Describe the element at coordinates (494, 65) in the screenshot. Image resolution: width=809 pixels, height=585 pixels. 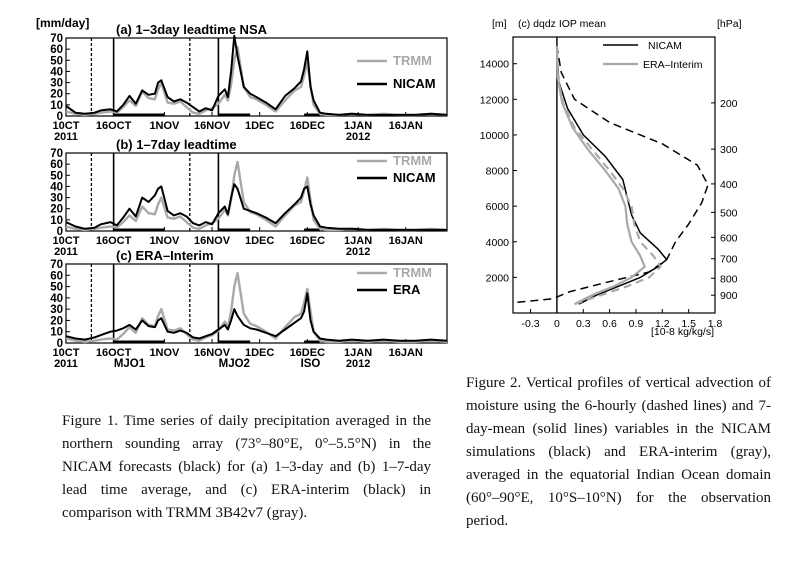
I see `profile-y-tick-label: 14000` at that location.